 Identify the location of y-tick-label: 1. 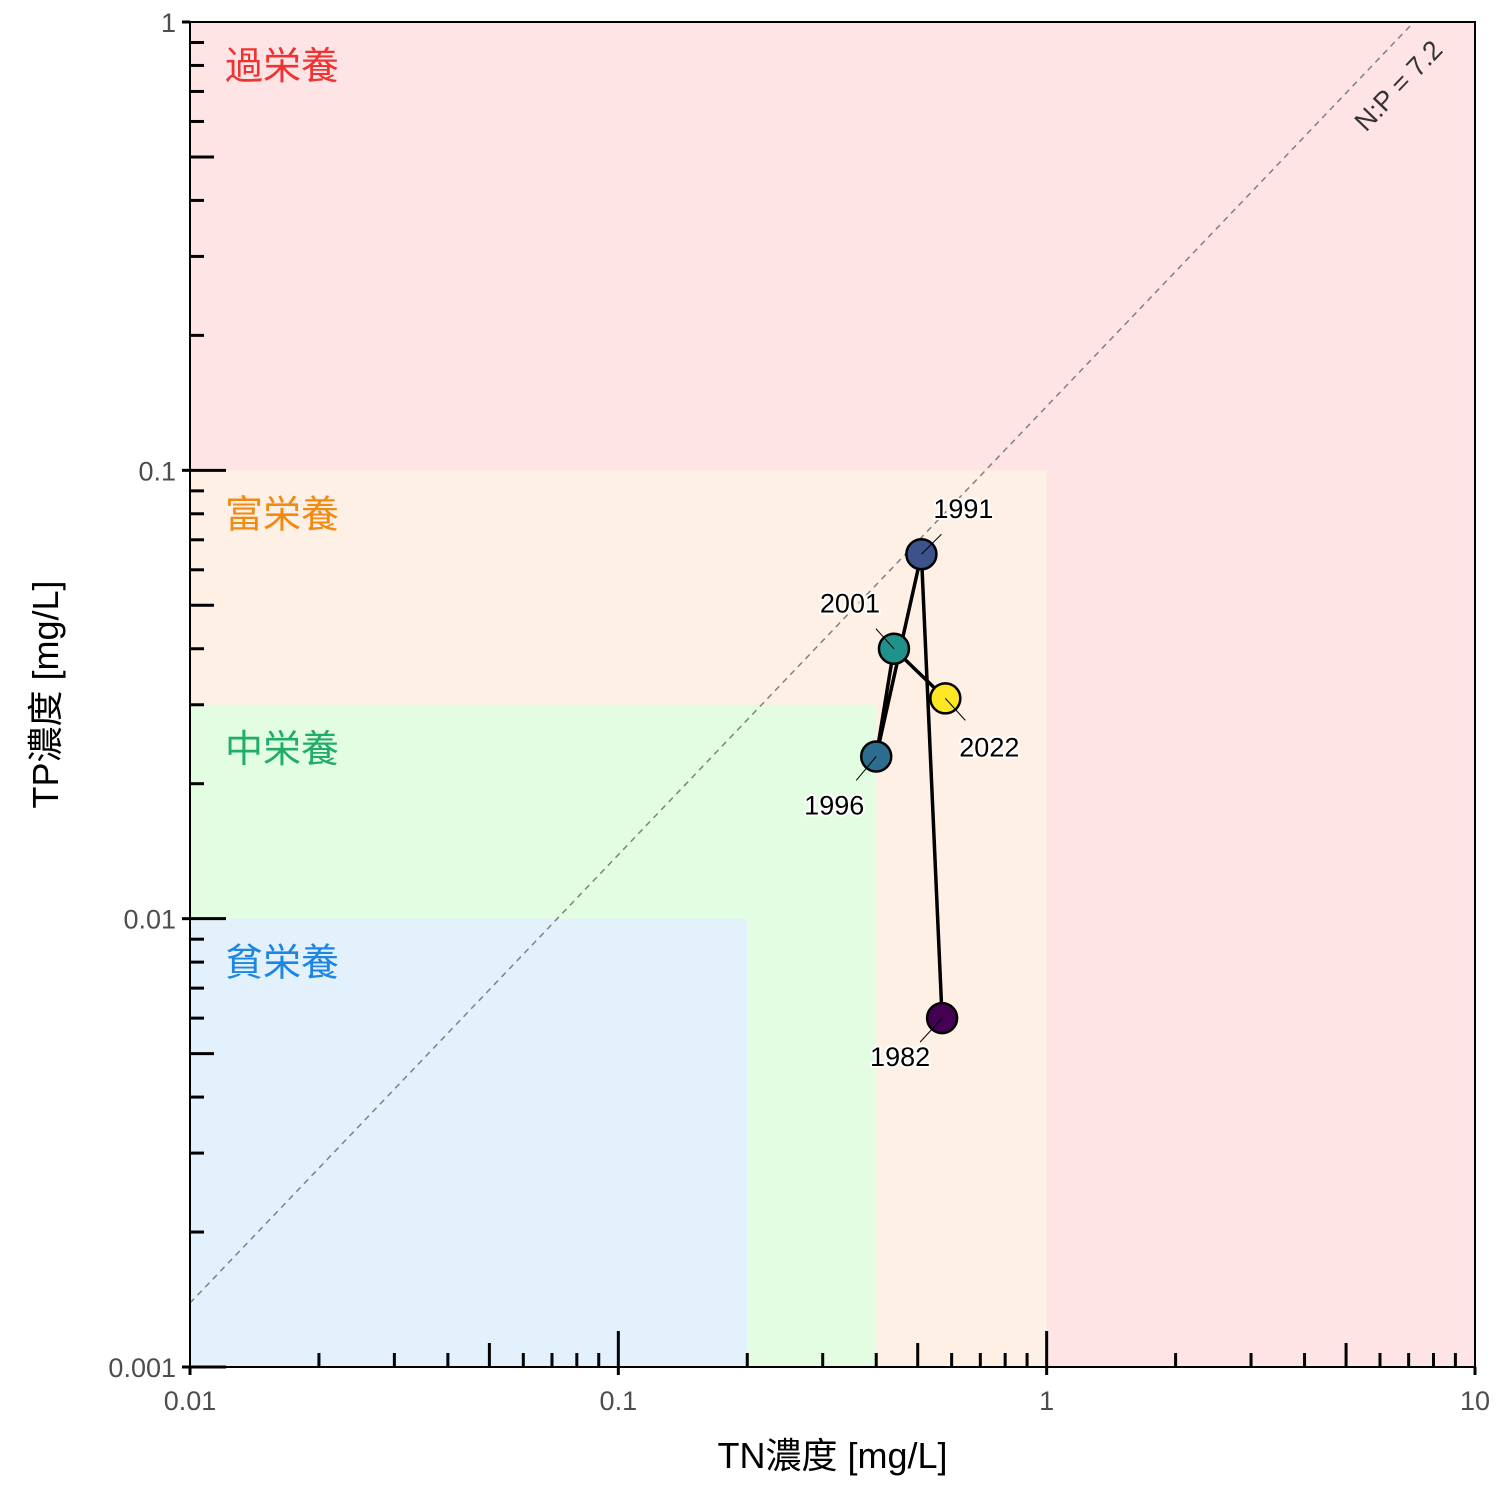
(168, 23).